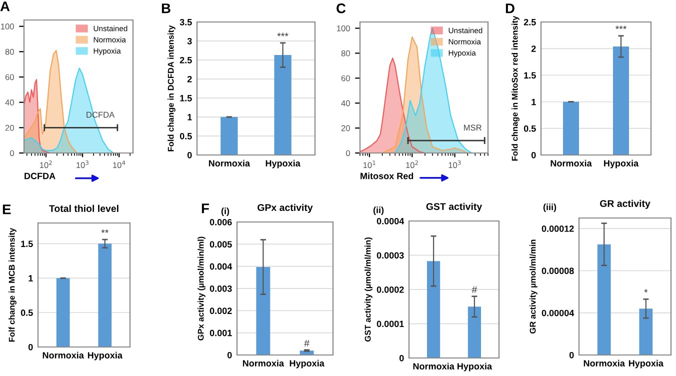  I want to click on chart-title: Total thiol level, so click(83, 208).